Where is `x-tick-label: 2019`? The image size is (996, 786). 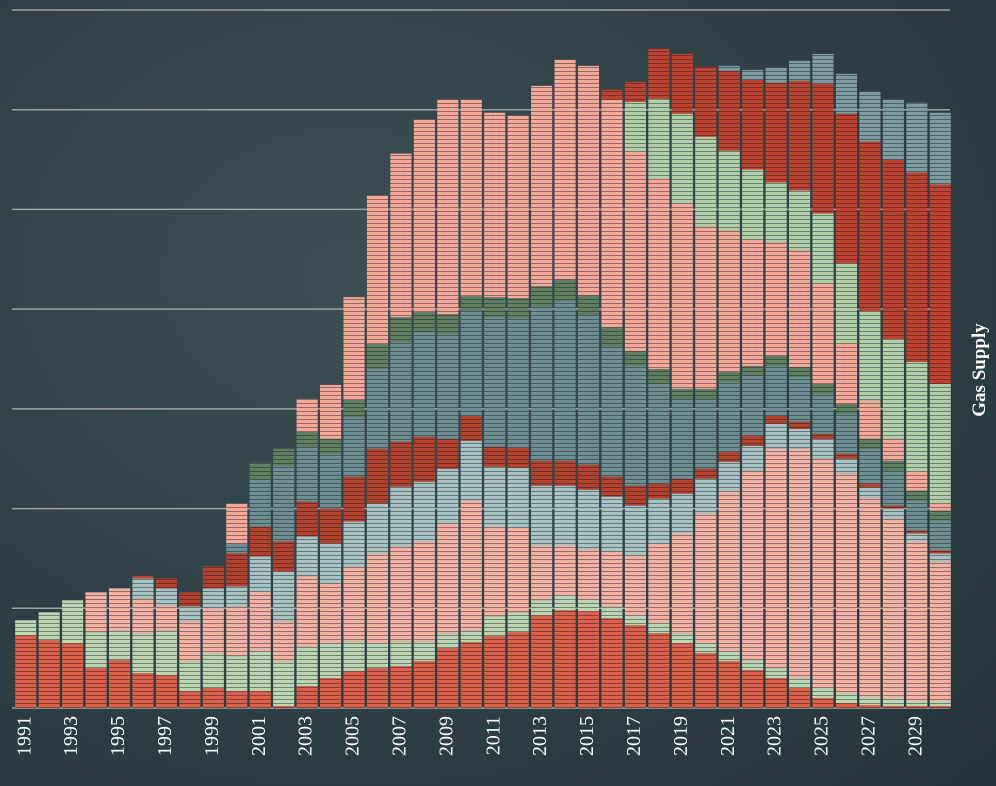
x-tick-label: 2019 is located at coordinates (681, 736).